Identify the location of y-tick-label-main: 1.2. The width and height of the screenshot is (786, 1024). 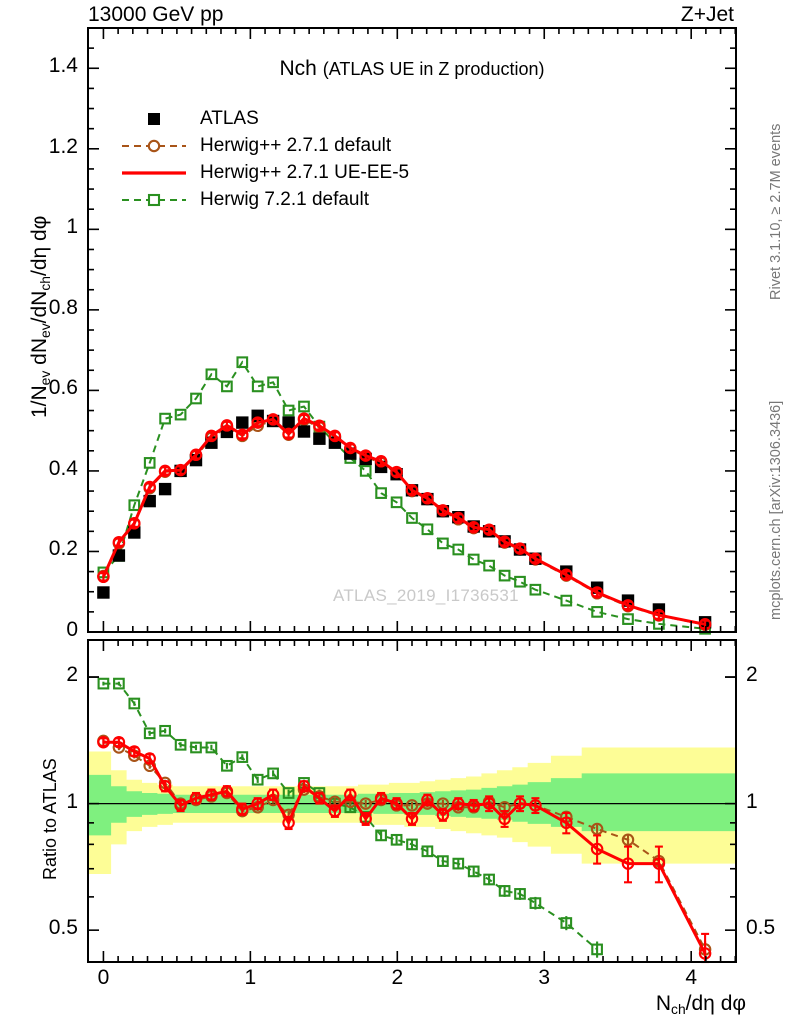
(63, 146).